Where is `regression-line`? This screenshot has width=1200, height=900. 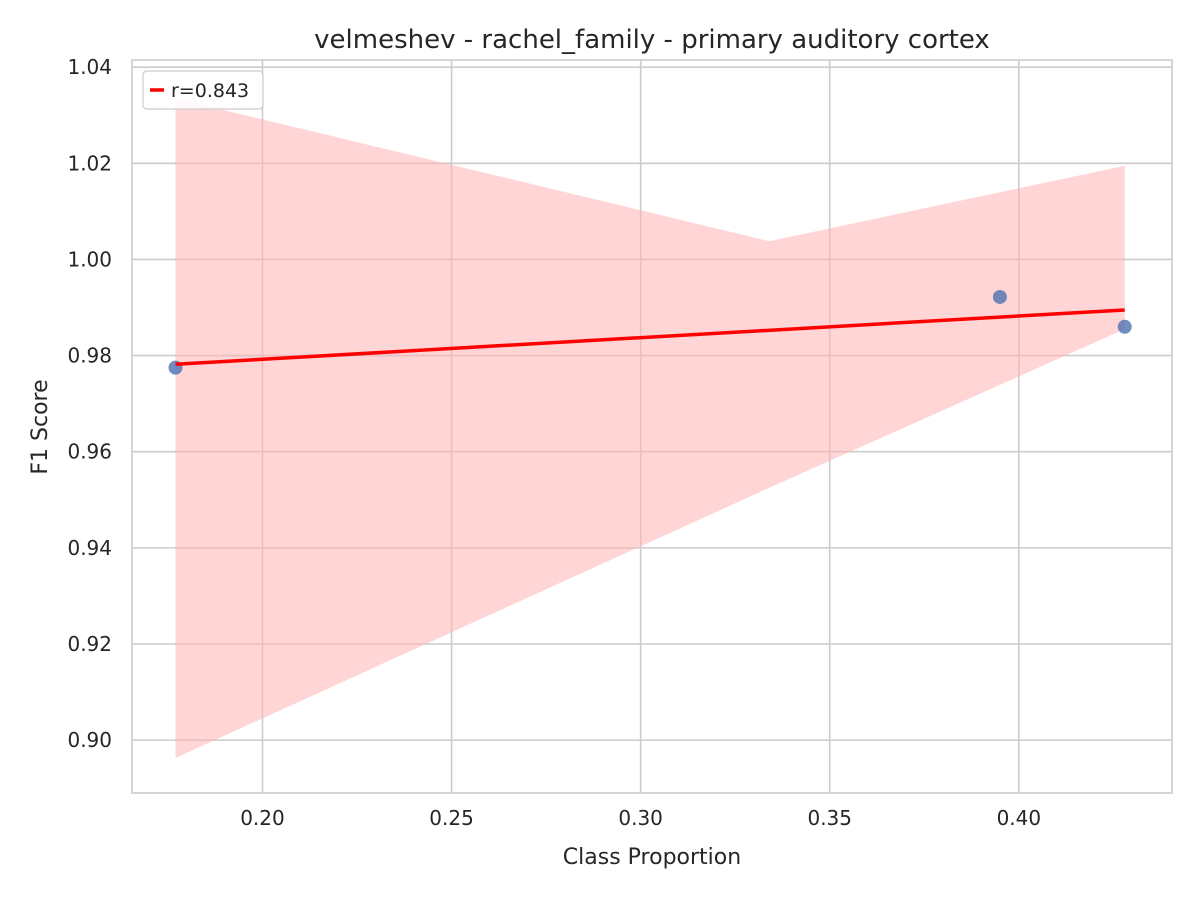 regression-line is located at coordinates (650, 337).